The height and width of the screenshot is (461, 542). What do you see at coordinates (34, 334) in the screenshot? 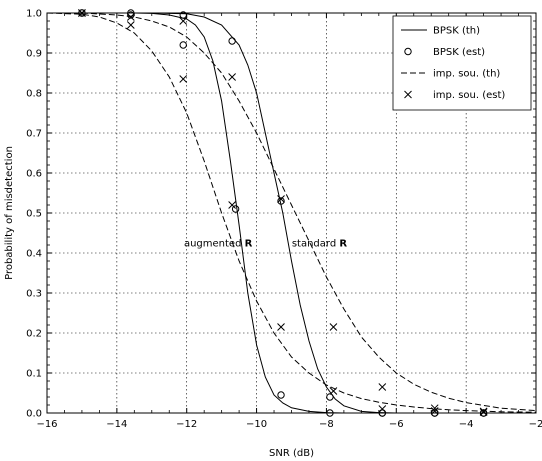
I see `y-tick-label: 0.2` at bounding box center [34, 334].